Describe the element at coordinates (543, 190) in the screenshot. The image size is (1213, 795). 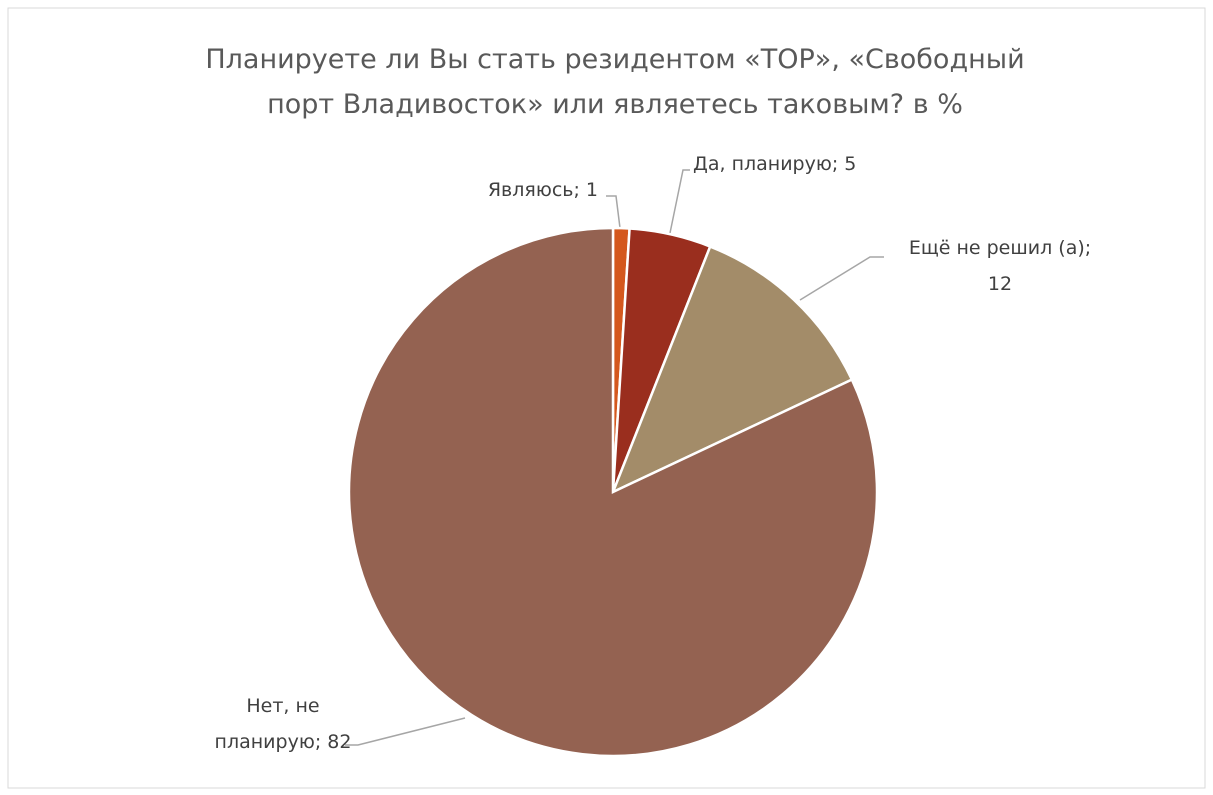
I see `data-label: Являюсь; 1` at that location.